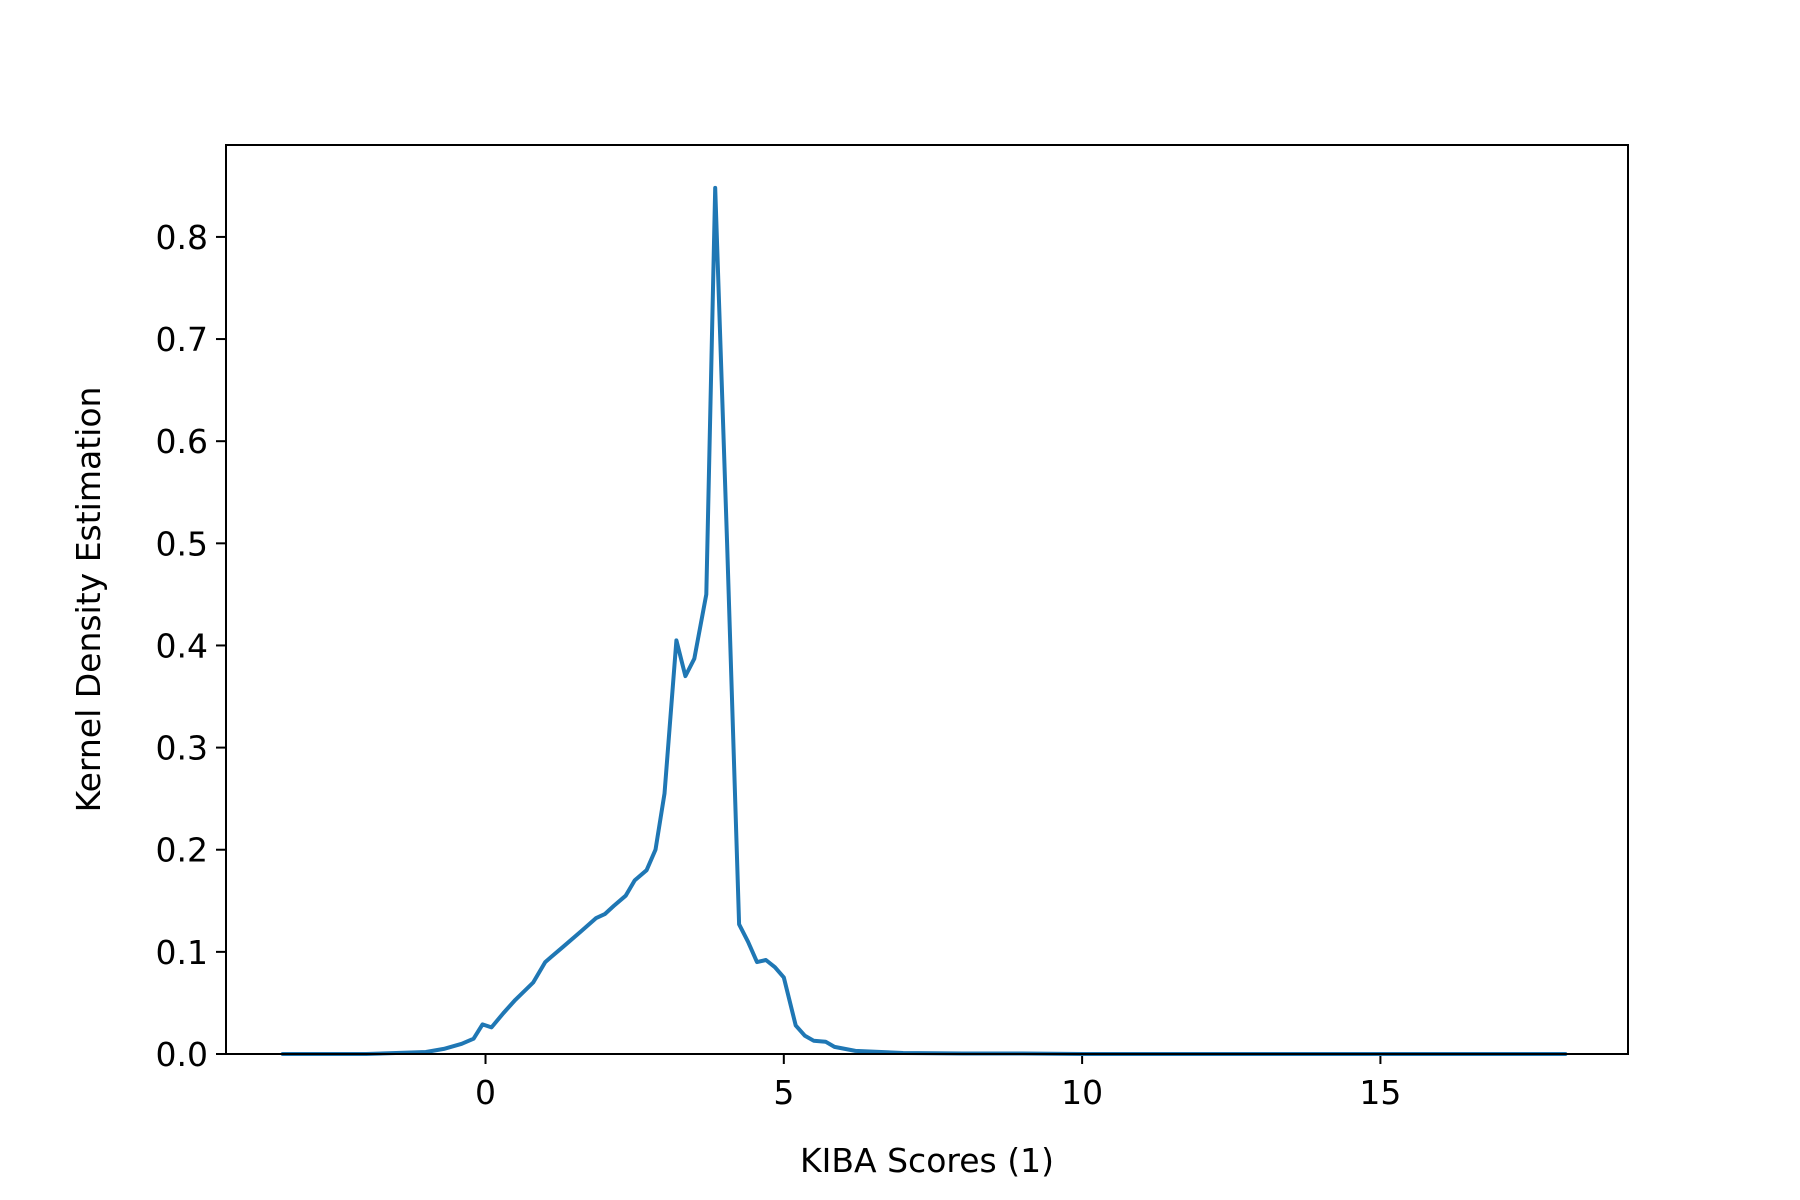  I want to click on y-tick-label: 0.6, so click(182, 441).